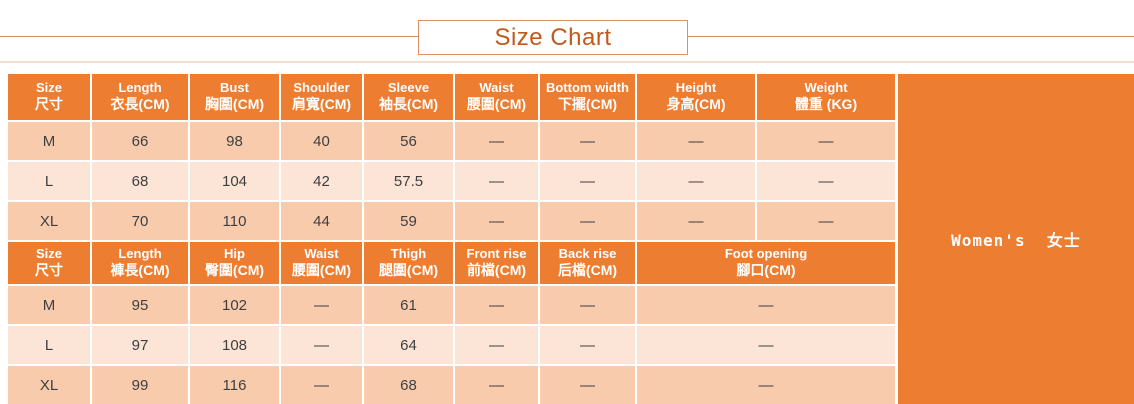  Describe the element at coordinates (140, 305) in the screenshot. I see `measurement-cell: 95` at that location.